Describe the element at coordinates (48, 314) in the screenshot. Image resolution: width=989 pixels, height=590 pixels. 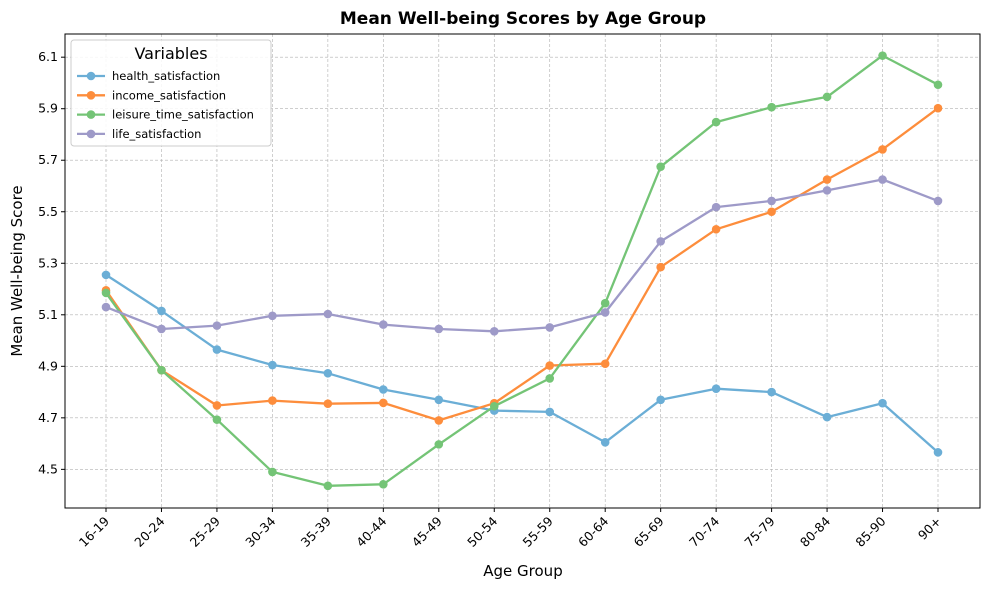
I see `y-tick-label: 5.1` at that location.